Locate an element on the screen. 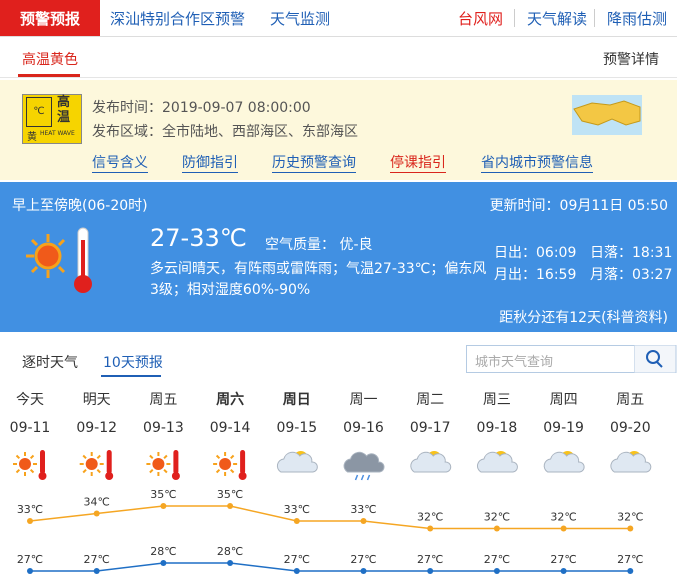 This screenshot has height=587, width=677. tab: 逐时天气 is located at coordinates (50, 363).